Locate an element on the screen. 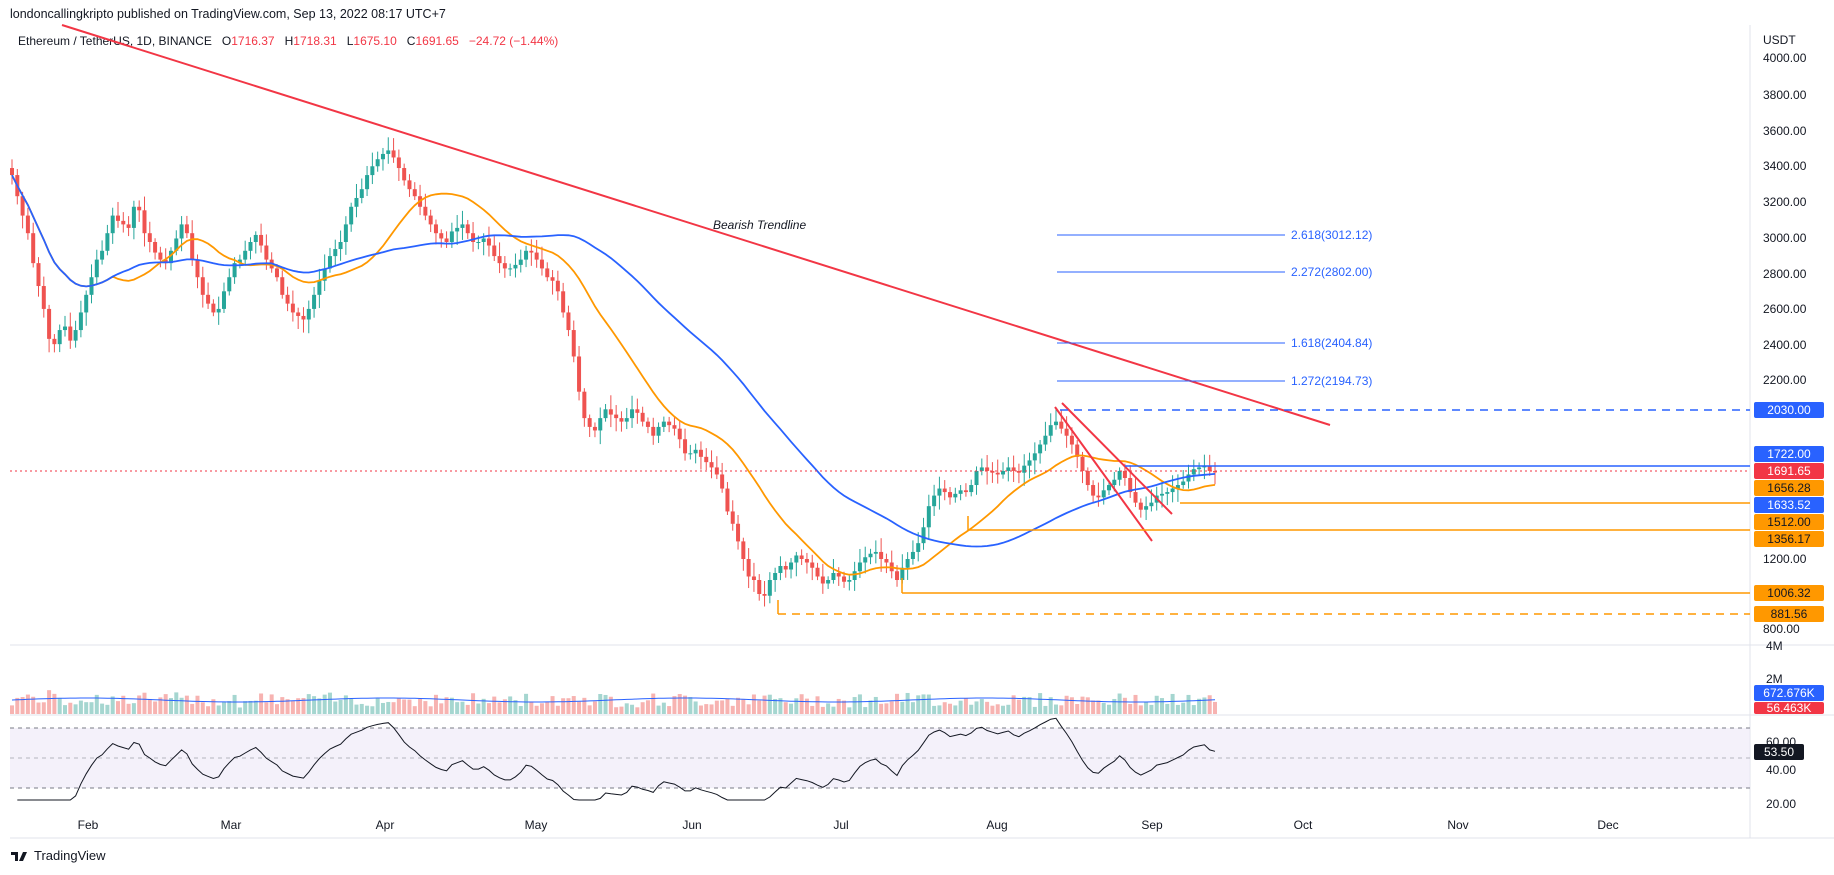  y-tick-3200: 3200.00 is located at coordinates (1785, 202).